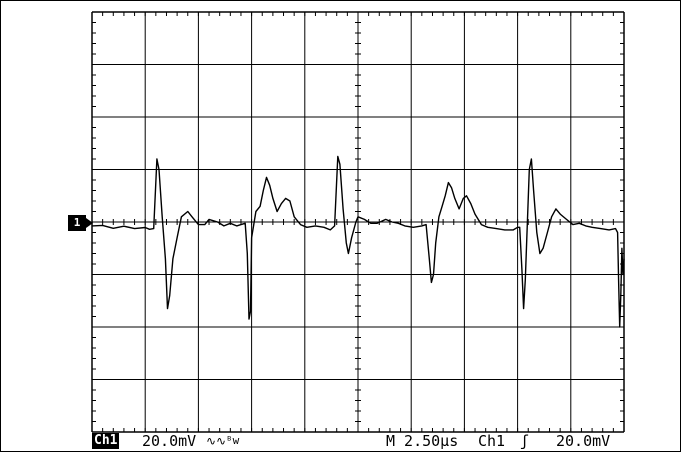  I want to click on bandwidth-icon: ᴮw, so click(233, 440).